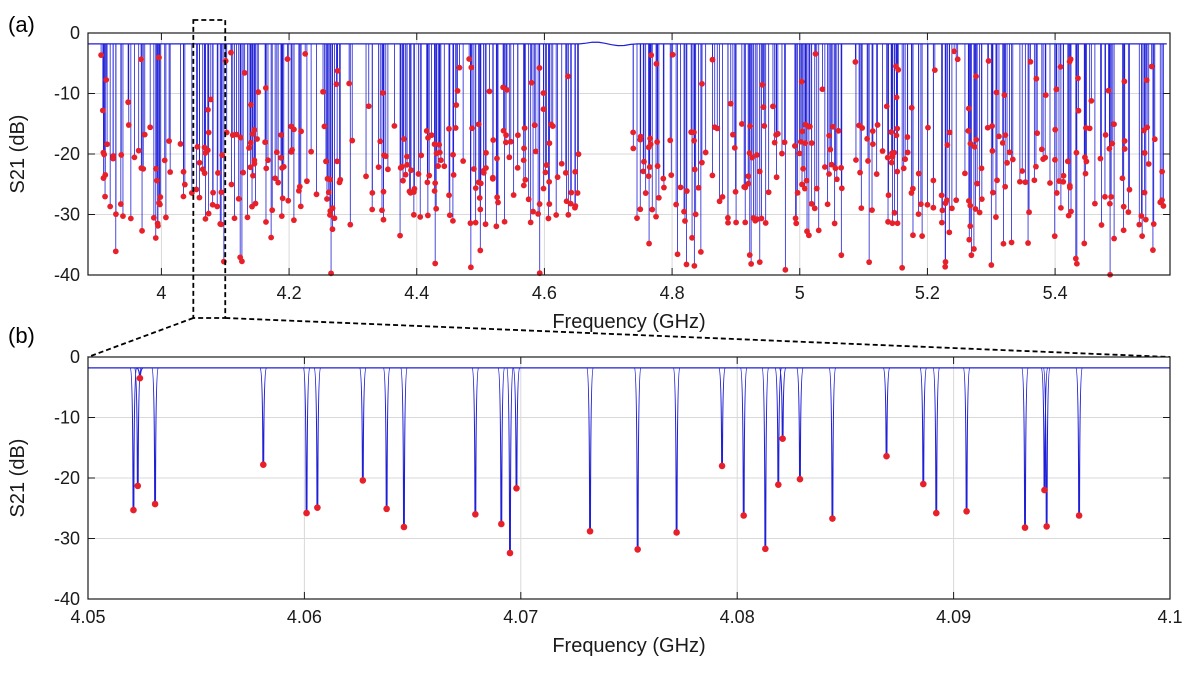 The height and width of the screenshot is (675, 1200). What do you see at coordinates (800, 293) in the screenshot?
I see `x-tick-label: 5` at bounding box center [800, 293].